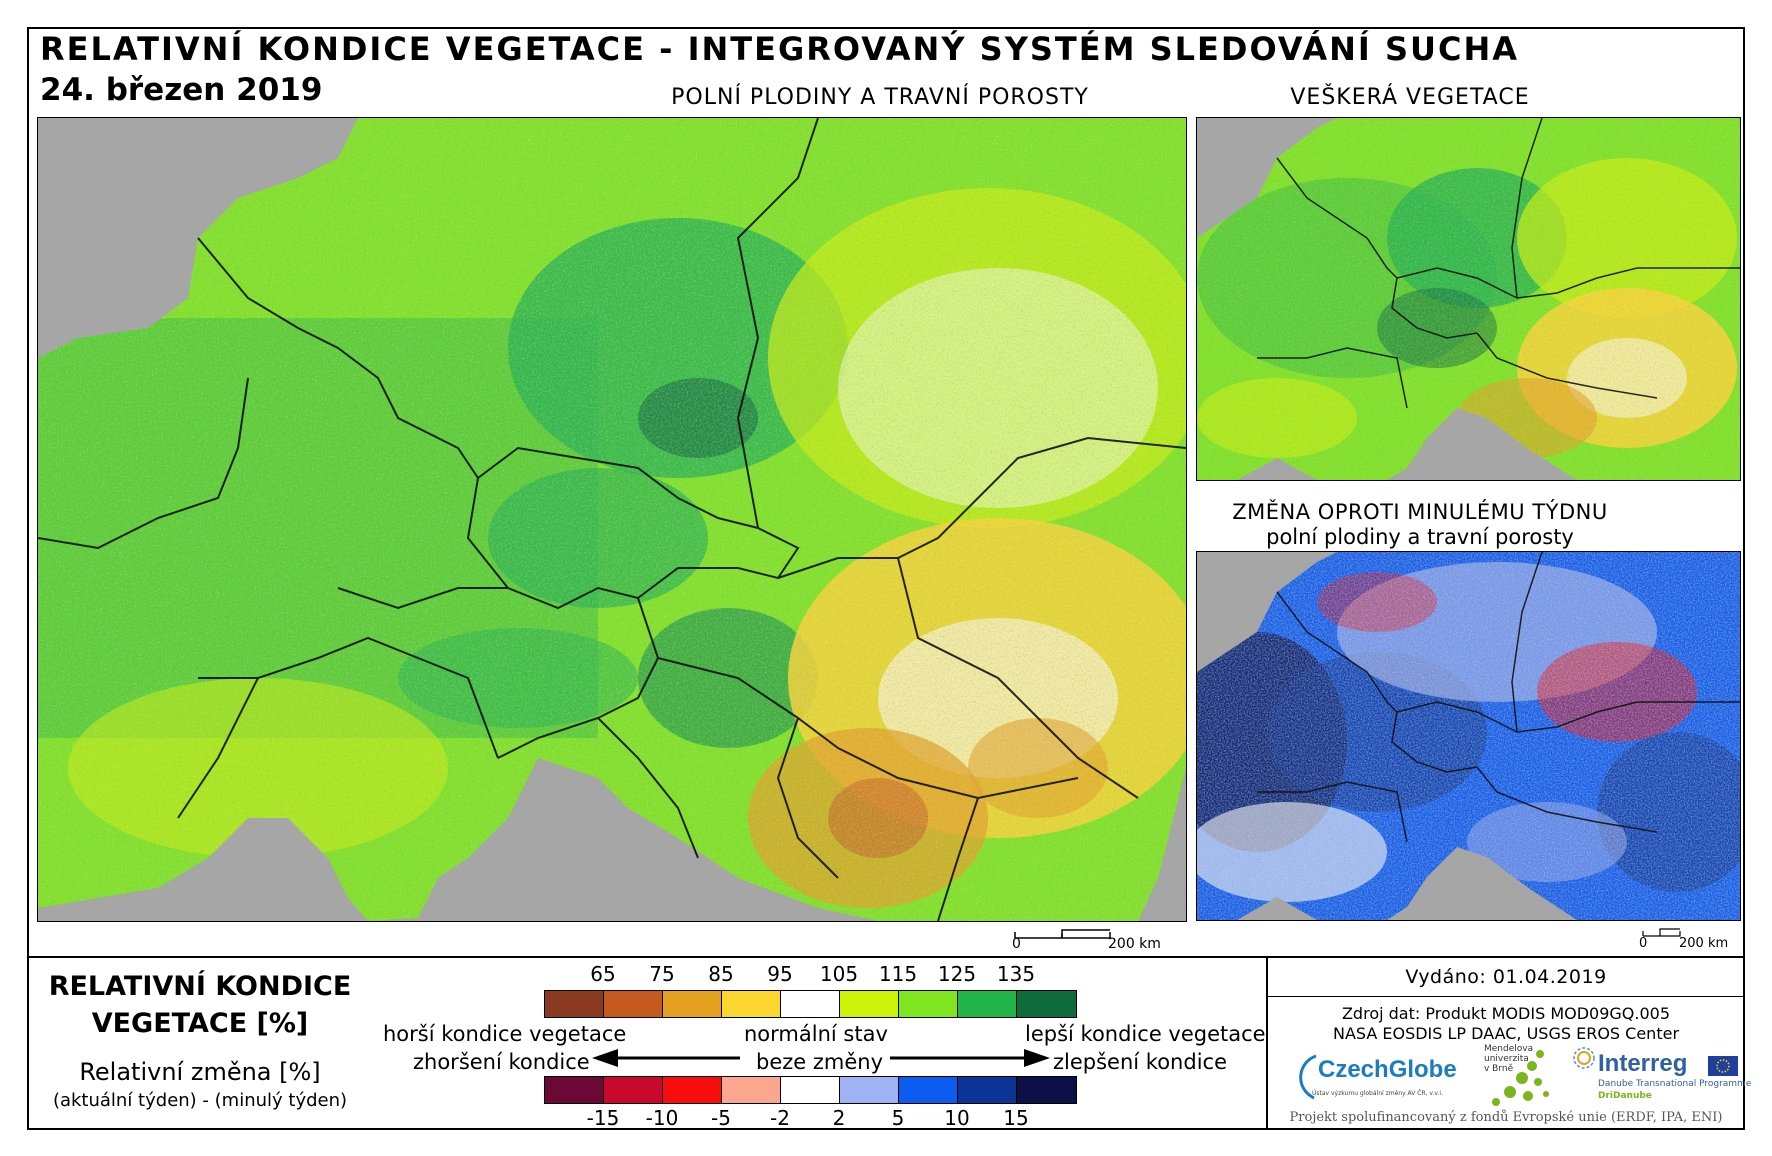  What do you see at coordinates (666, 1058) in the screenshot?
I see `left-arrow-icon` at bounding box center [666, 1058].